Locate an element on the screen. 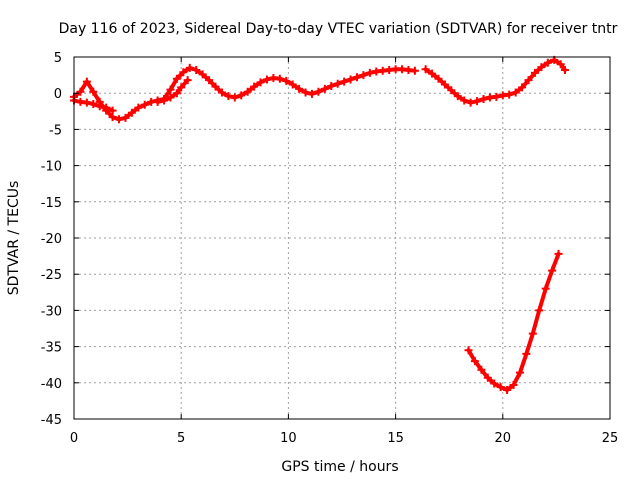 This screenshot has height=480, width=640. y-tick-label: -5 is located at coordinates (55, 130).